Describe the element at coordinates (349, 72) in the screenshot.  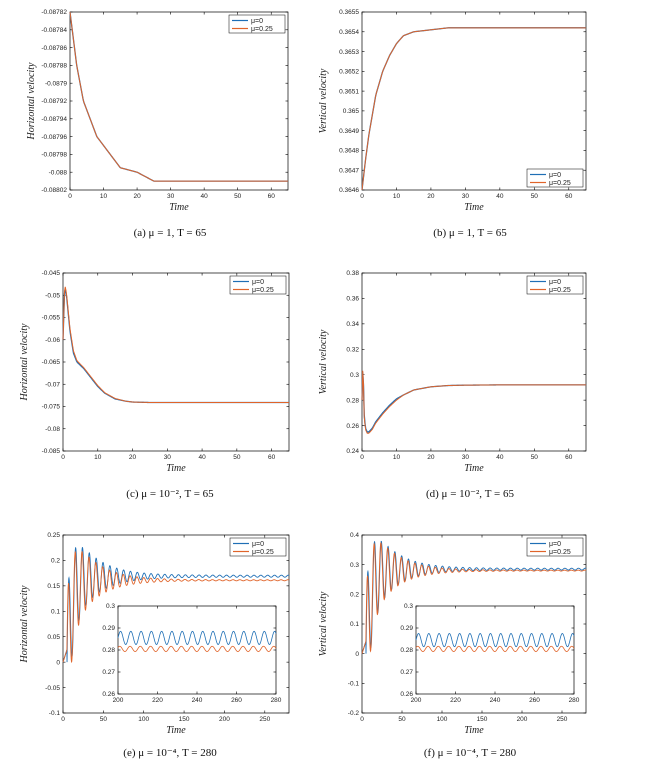
I see `panel-b-ytick-label: 0.3652` at that location.